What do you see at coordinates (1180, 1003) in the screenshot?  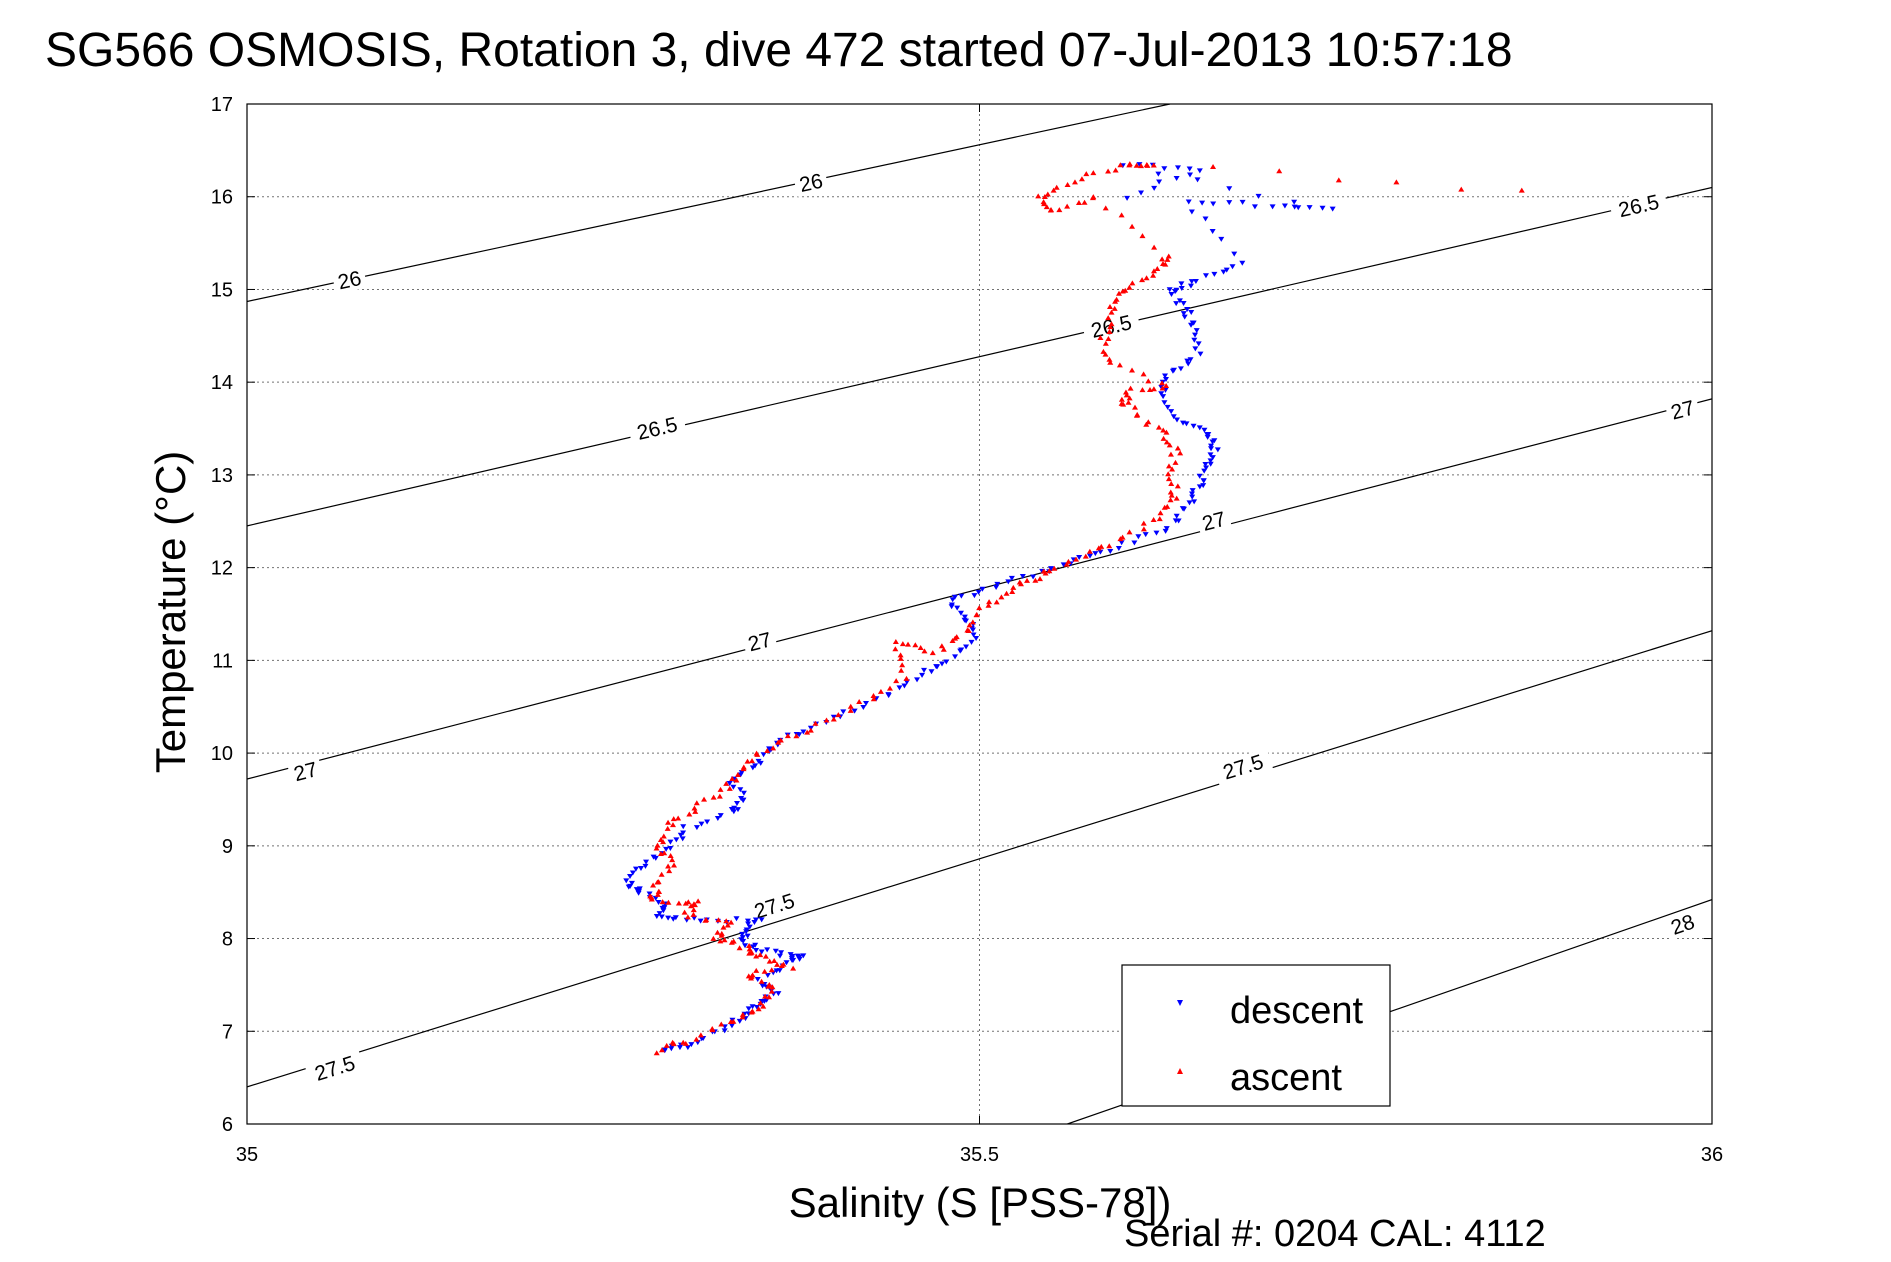 I see `legend-marker-descent` at bounding box center [1180, 1003].